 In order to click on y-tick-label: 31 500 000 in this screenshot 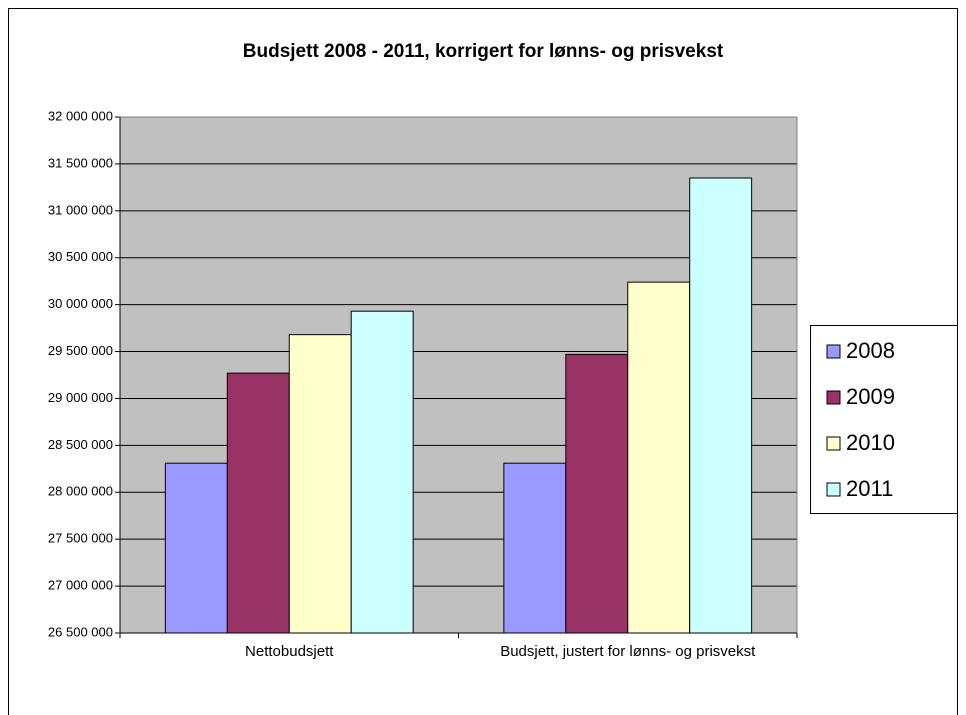, I will do `click(80, 162)`.